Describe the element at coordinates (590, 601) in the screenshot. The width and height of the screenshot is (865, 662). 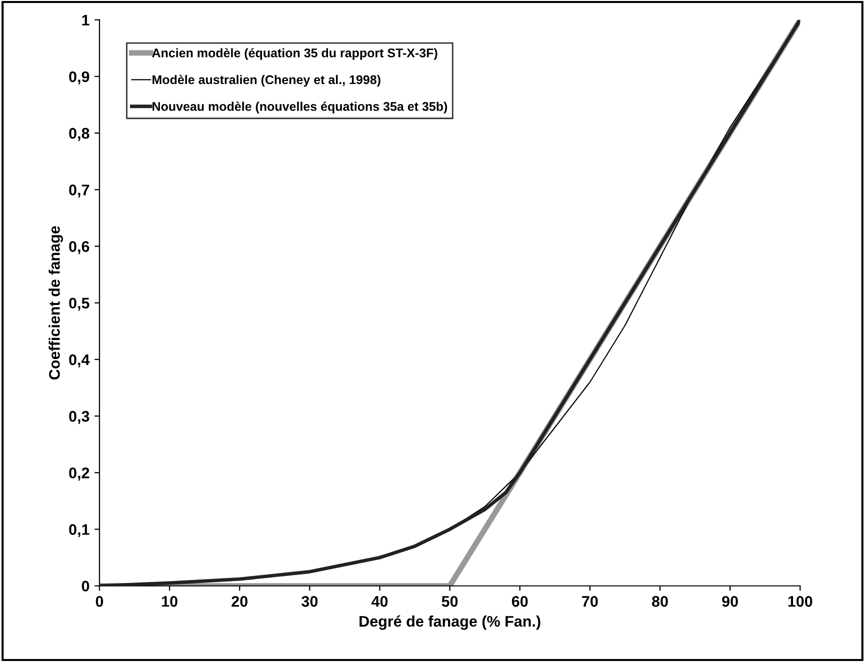
I see `x-tick-label: 70` at that location.